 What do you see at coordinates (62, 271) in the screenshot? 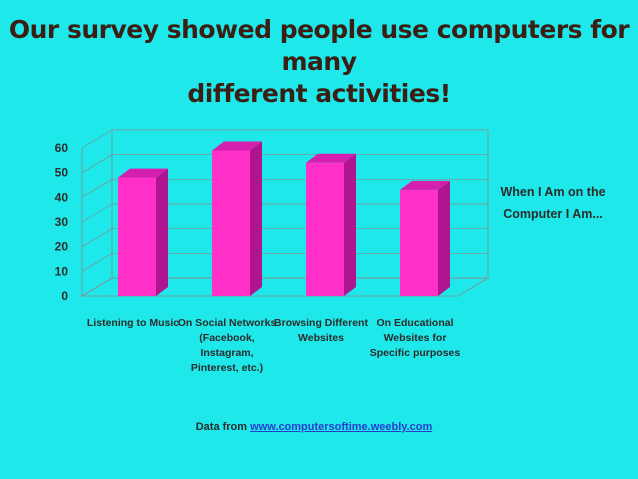
I see `y-tick-label-10: 10` at bounding box center [62, 271].